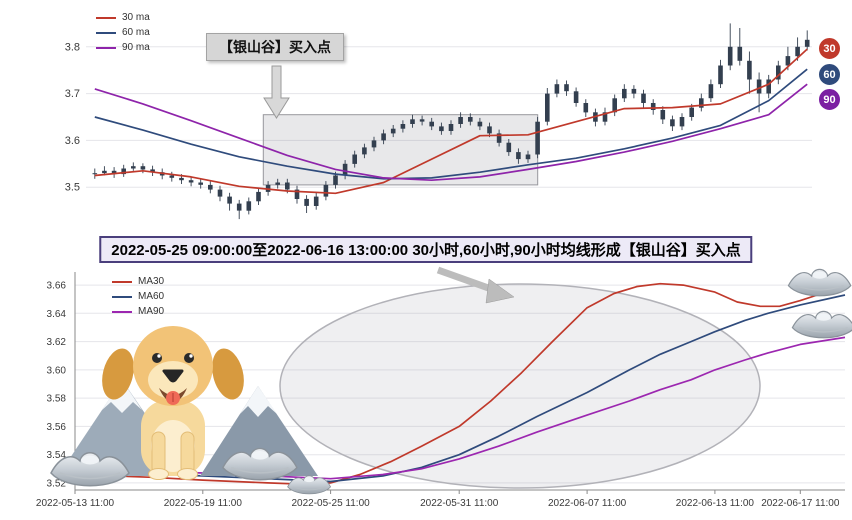 The image size is (852, 520). Describe the element at coordinates (122, 311) in the screenshot. I see `legend-line-swatch-MA90` at that location.